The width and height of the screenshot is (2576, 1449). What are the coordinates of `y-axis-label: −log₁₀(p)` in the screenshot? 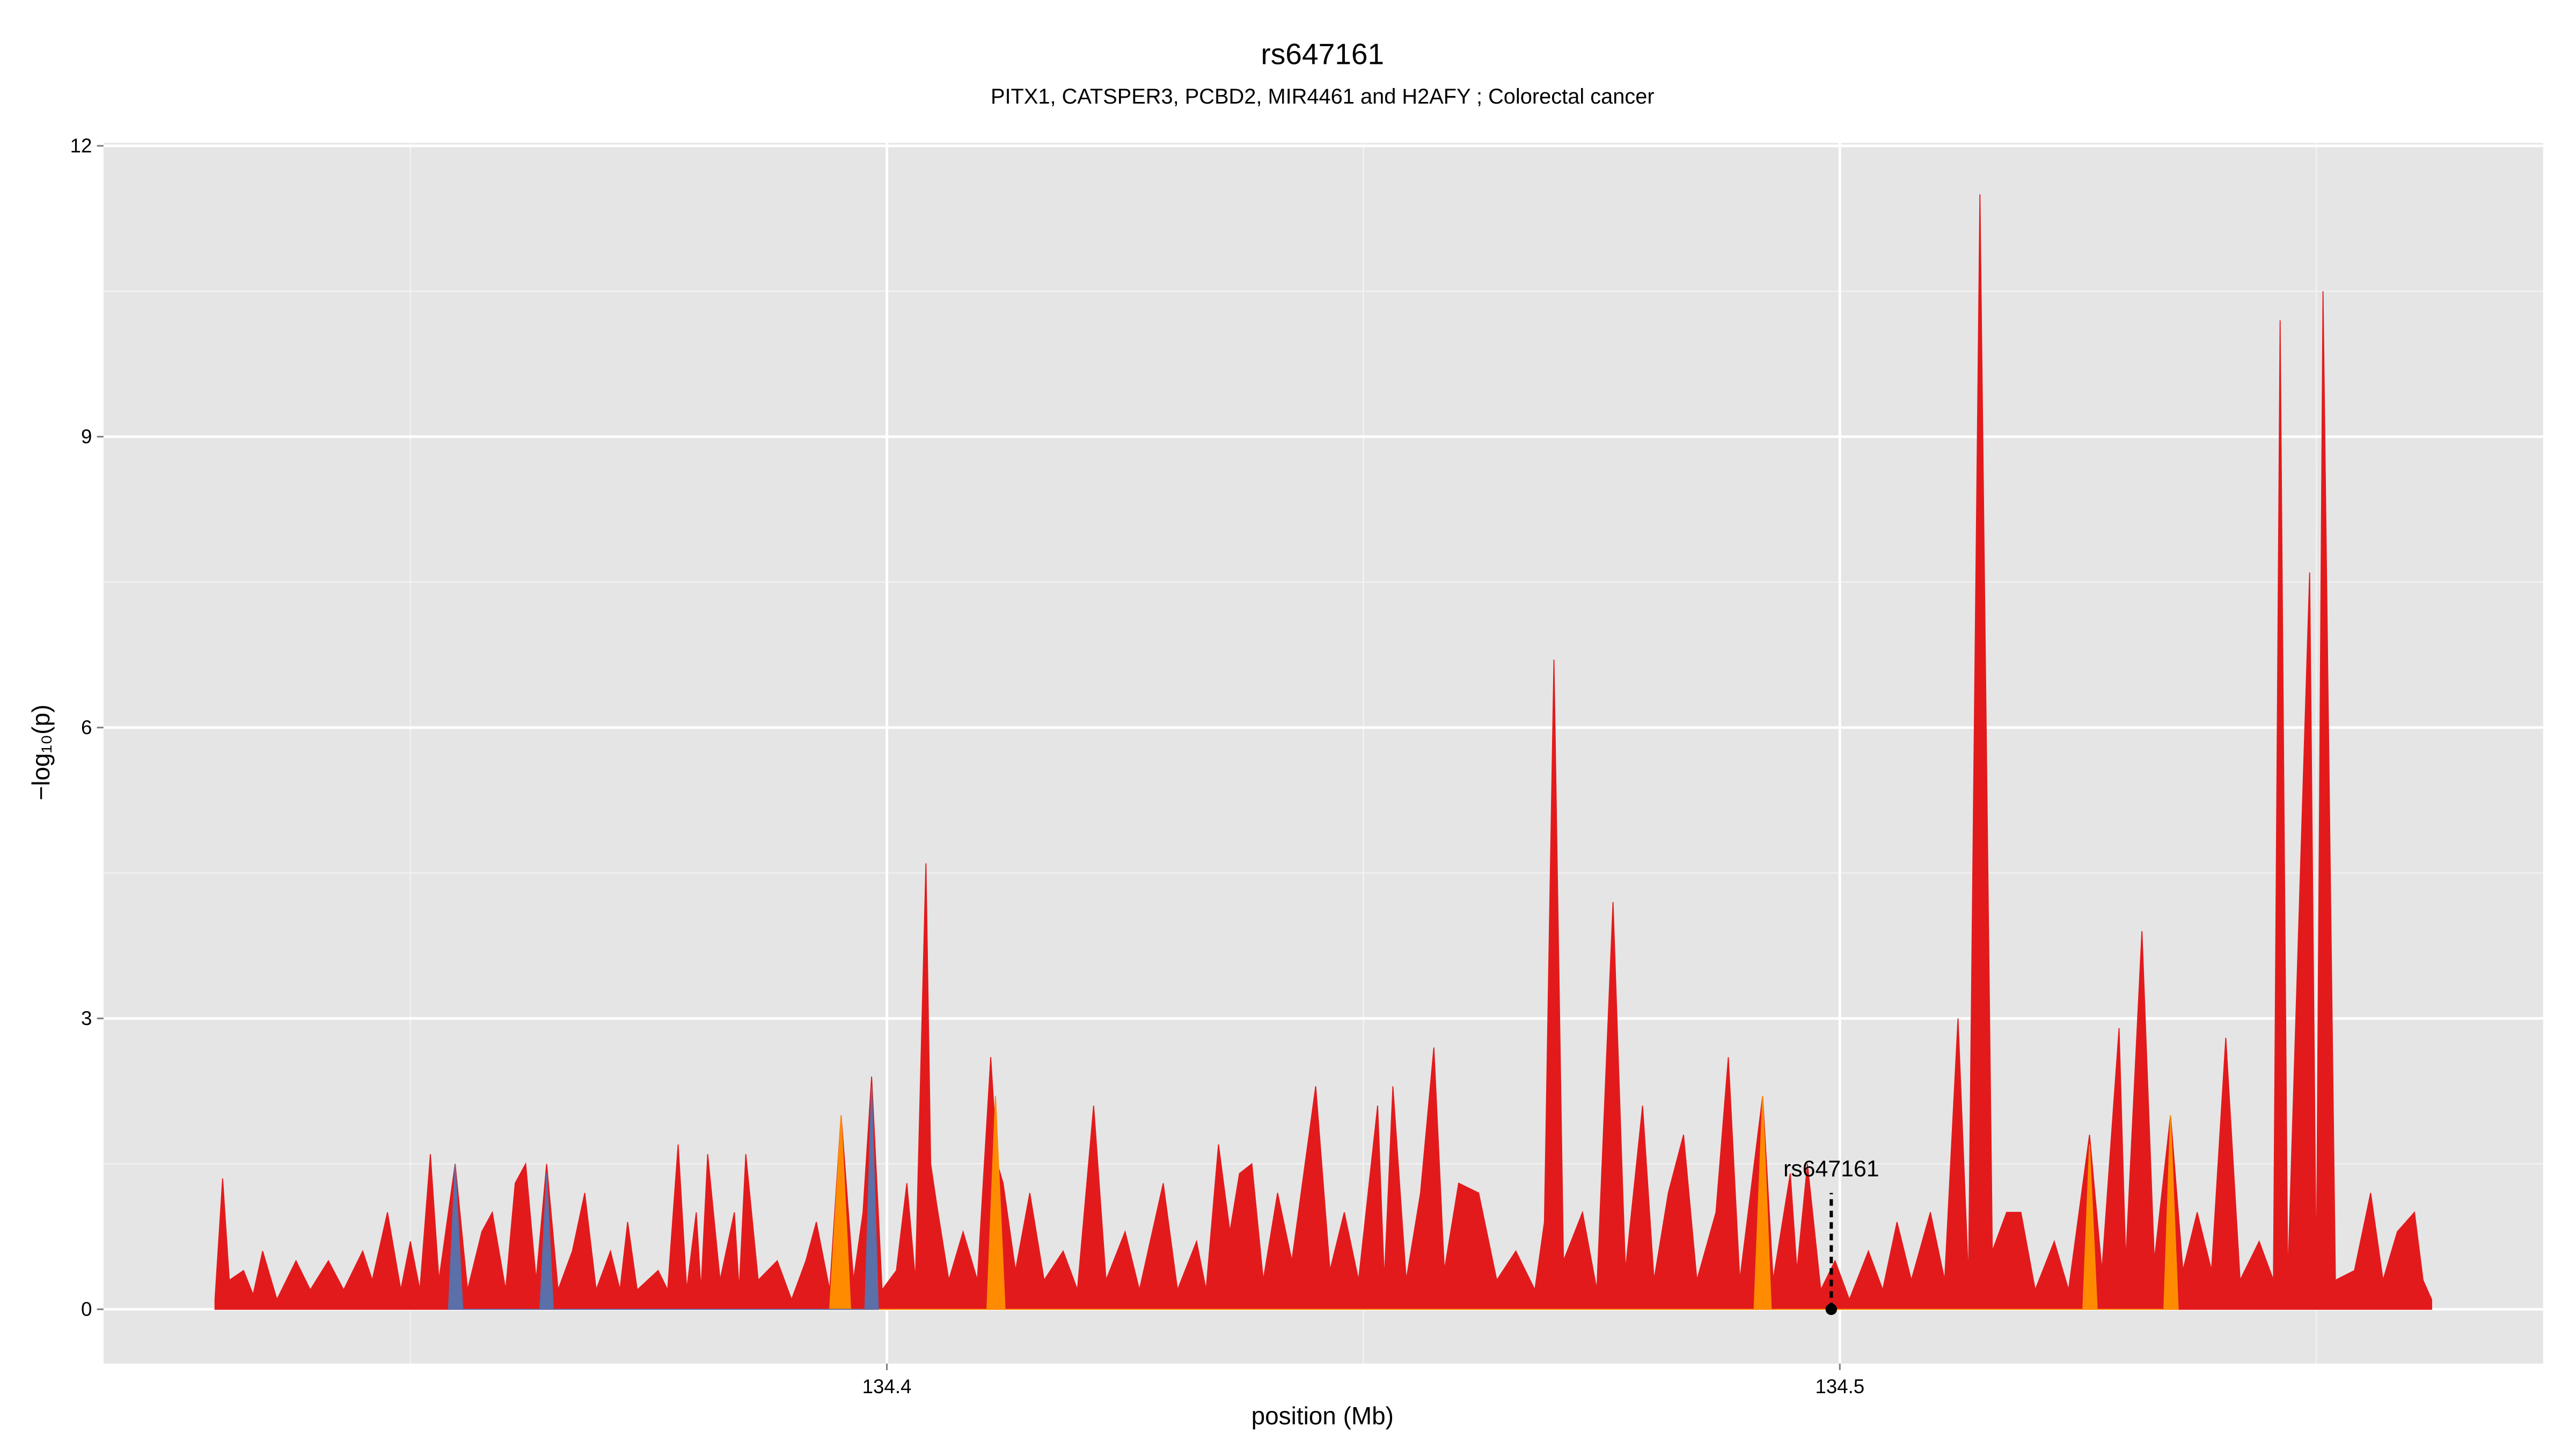 It's located at (41, 753).